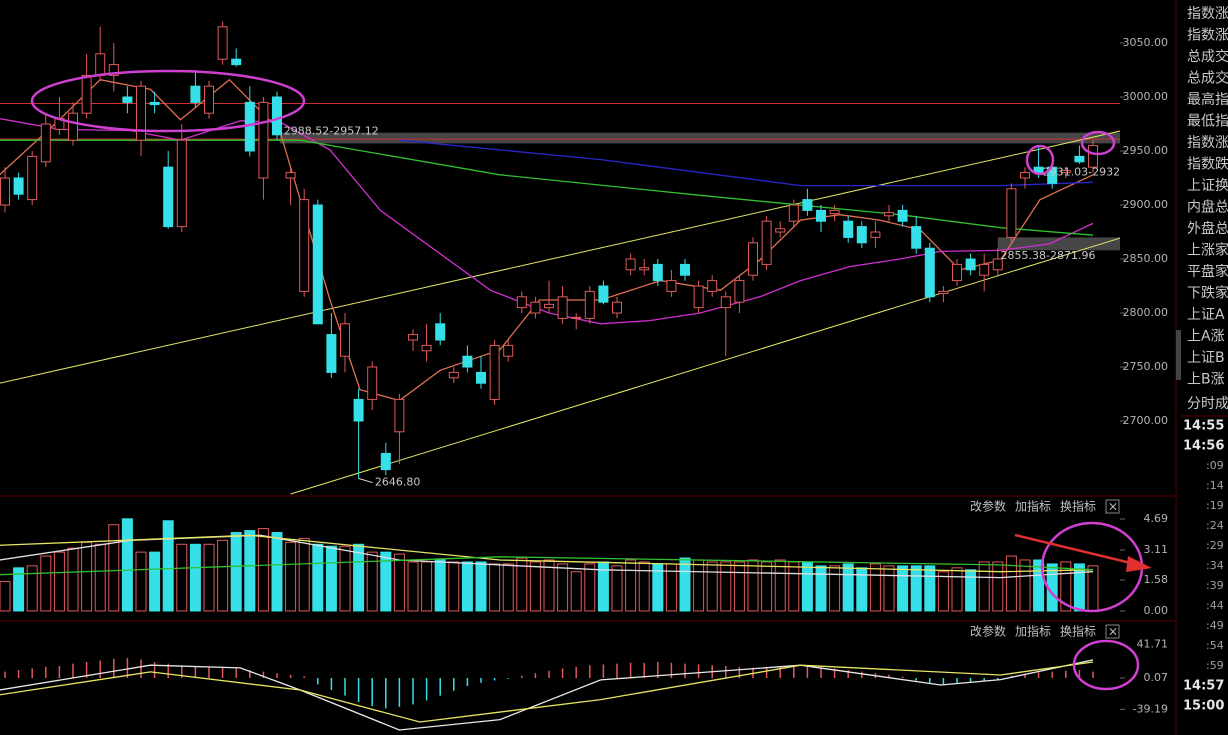 This screenshot has width=1228, height=735. What do you see at coordinates (699, 138) in the screenshot?
I see `price-band` at bounding box center [699, 138].